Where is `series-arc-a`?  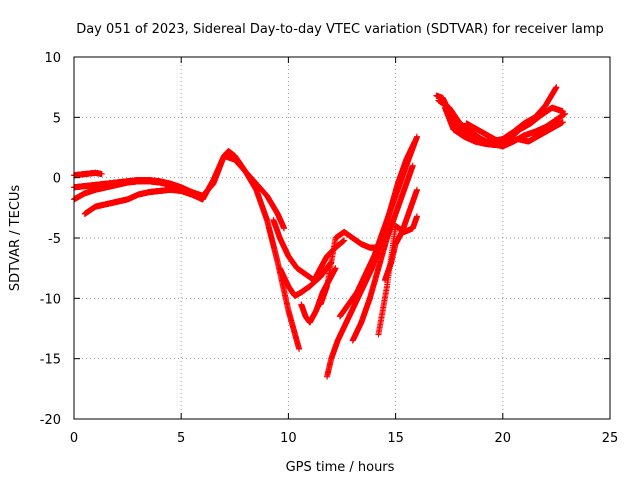
series-arc-a is located at coordinates (88, 174).